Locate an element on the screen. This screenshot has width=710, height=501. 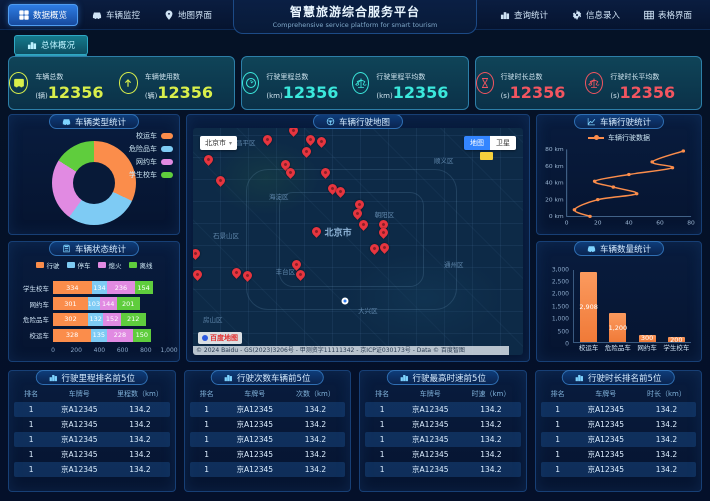
bar-segment: 334 is located at coordinates (72, 288).